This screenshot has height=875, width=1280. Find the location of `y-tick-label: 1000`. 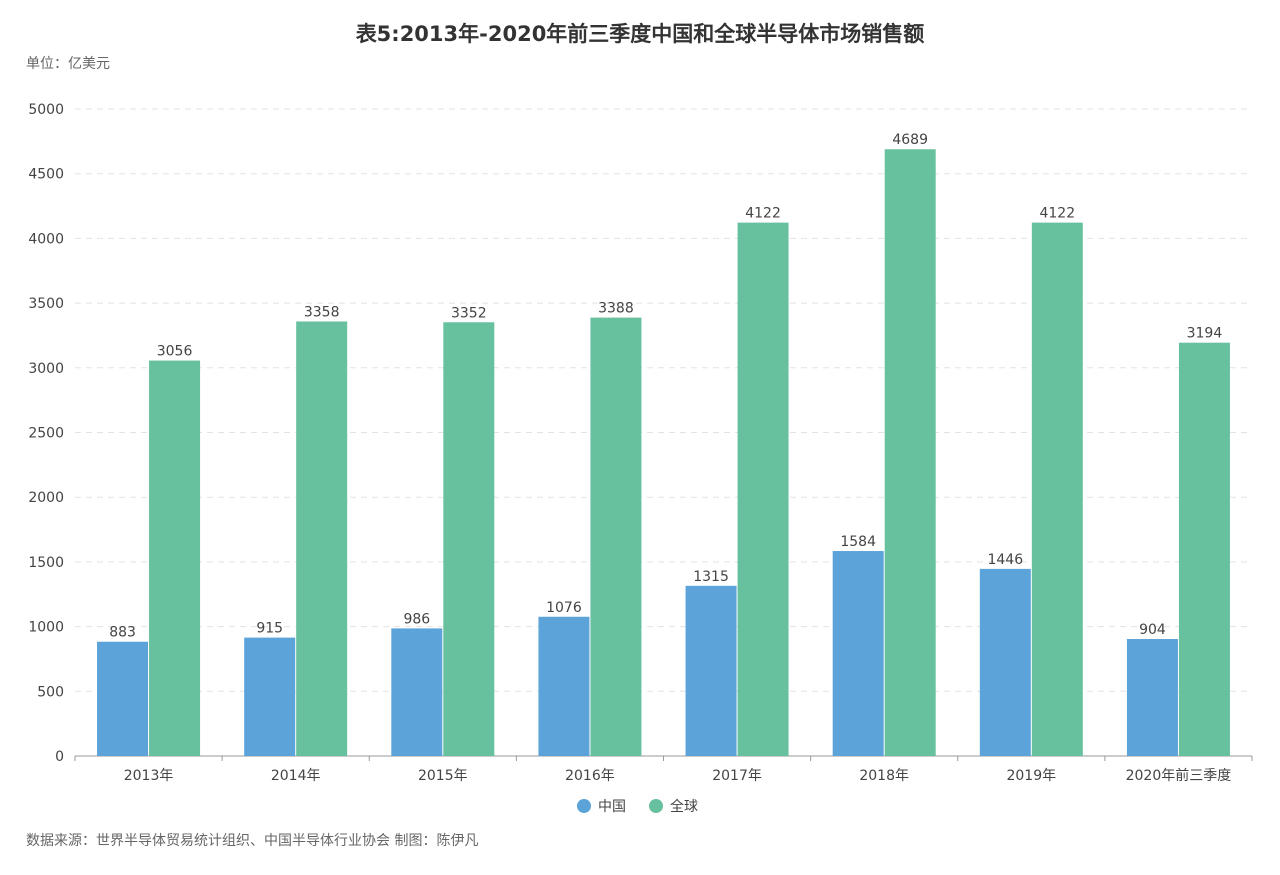

y-tick-label: 1000 is located at coordinates (46, 628).